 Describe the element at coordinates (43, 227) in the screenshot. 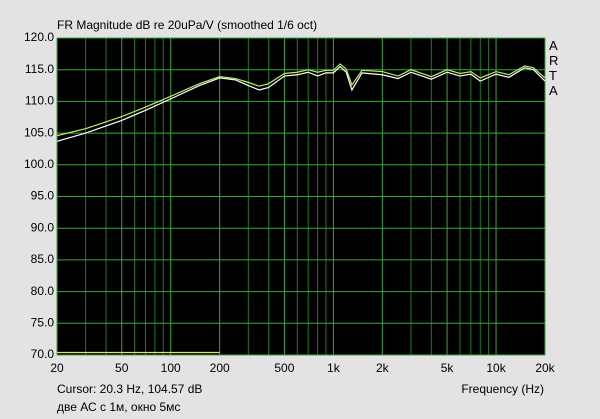

I see `y-tick-label: 90.0` at that location.